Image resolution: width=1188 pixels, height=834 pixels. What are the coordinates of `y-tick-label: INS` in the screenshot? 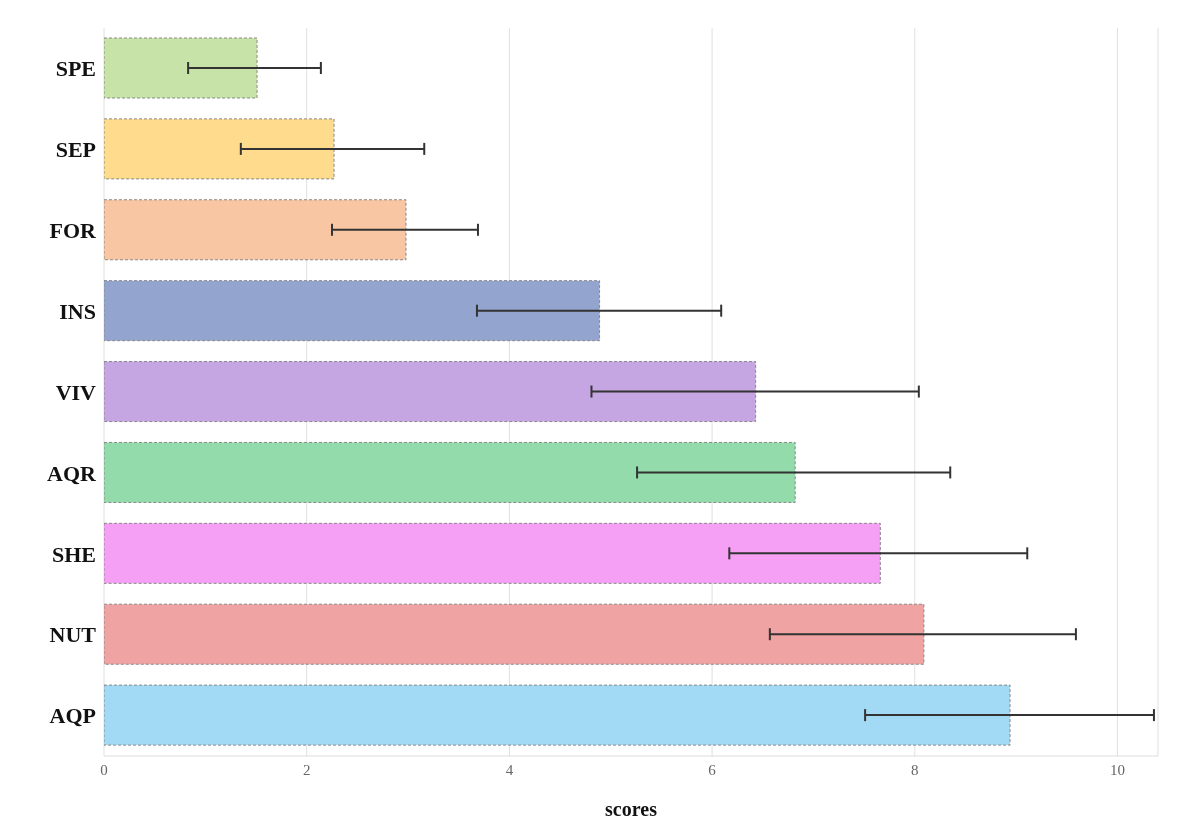 It's located at (77, 311).